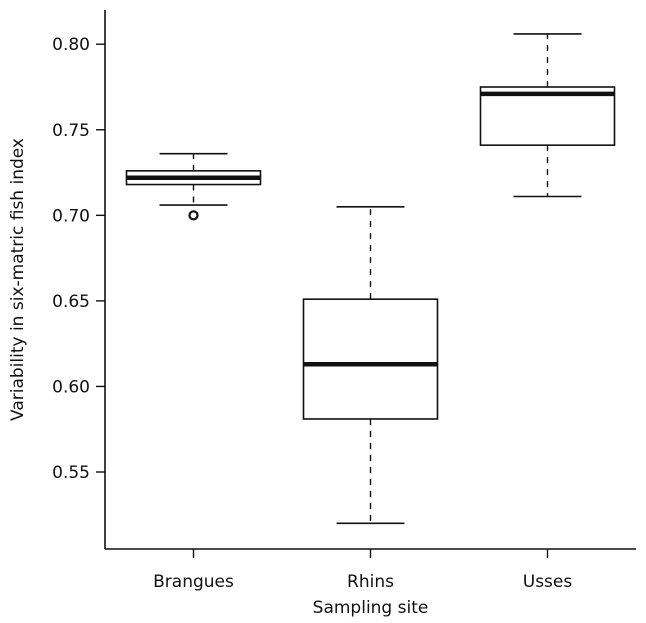 The image size is (646, 623). Describe the element at coordinates (71, 387) in the screenshot. I see `y-tick-label: 0.60` at that location.